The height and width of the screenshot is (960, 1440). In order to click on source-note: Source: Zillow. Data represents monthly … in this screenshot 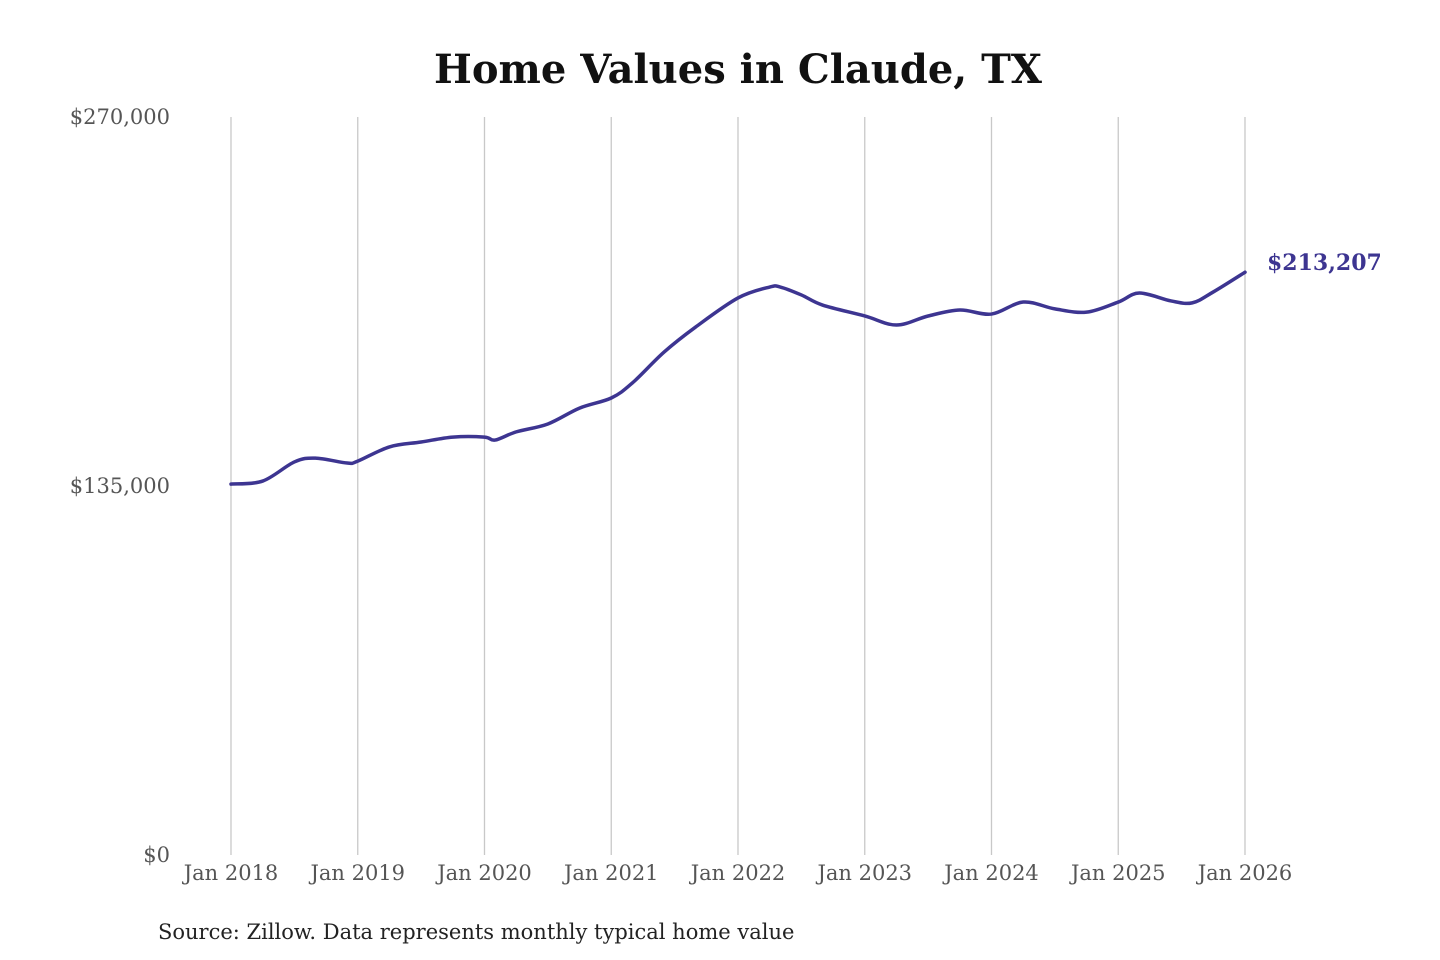, I will do `click(476, 932)`.